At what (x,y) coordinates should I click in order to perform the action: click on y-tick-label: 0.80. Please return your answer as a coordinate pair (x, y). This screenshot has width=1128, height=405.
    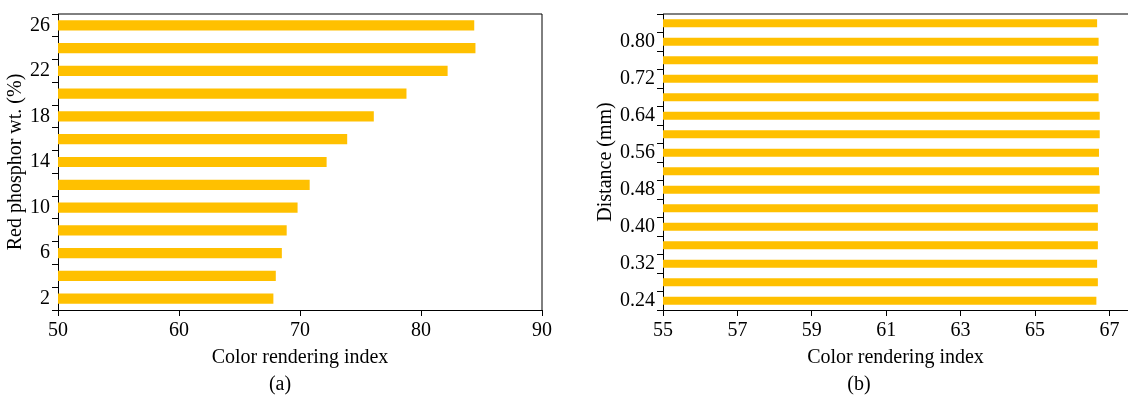
    Looking at the image, I should click on (637, 40).